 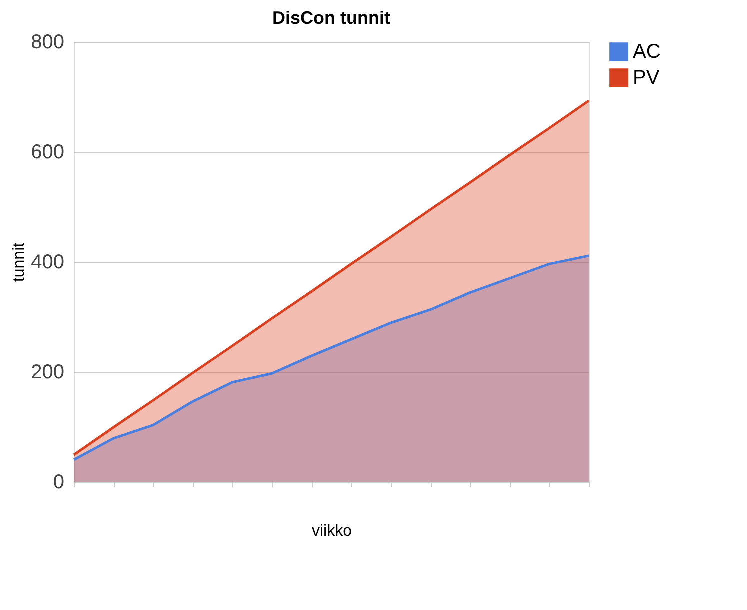 I want to click on y-tick-label: 600, so click(x=47, y=153).